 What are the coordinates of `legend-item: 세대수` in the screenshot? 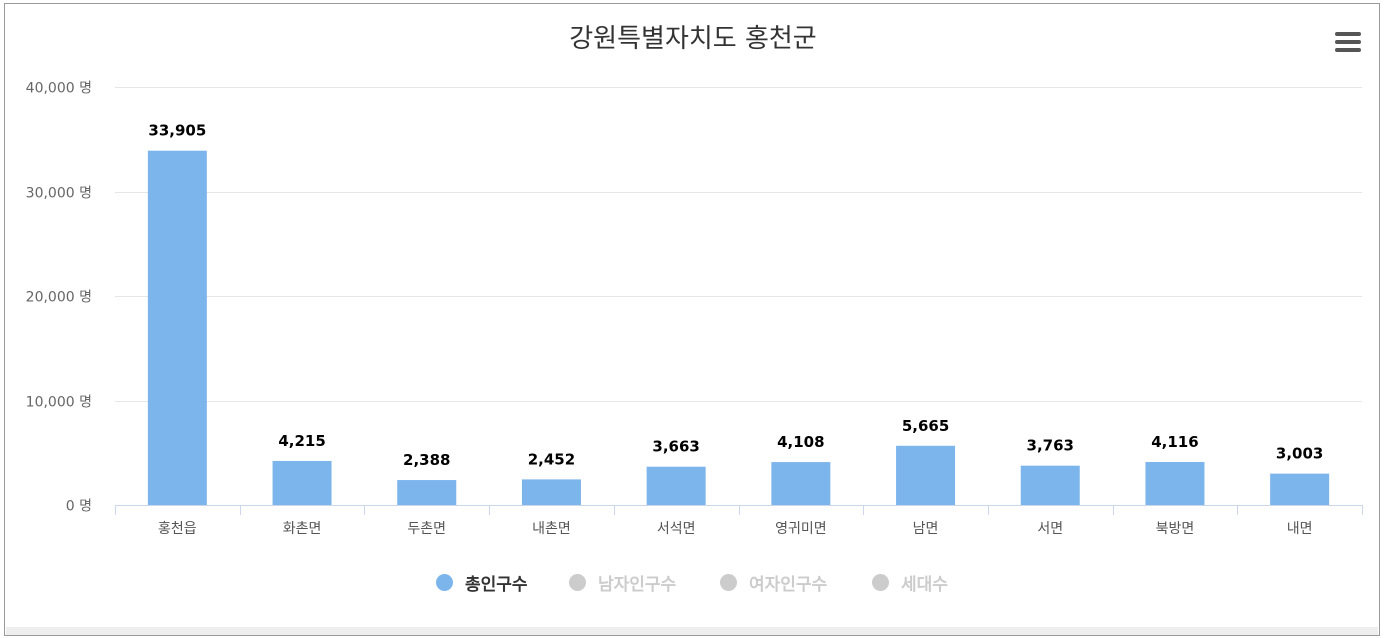 It's located at (910, 582).